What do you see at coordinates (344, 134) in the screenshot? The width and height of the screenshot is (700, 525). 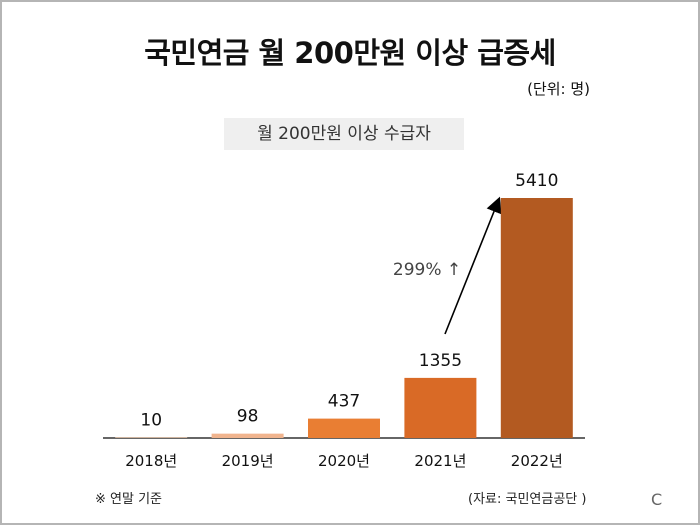 I see `chart-subtitle: 월 200만원 이상 수급자` at bounding box center [344, 134].